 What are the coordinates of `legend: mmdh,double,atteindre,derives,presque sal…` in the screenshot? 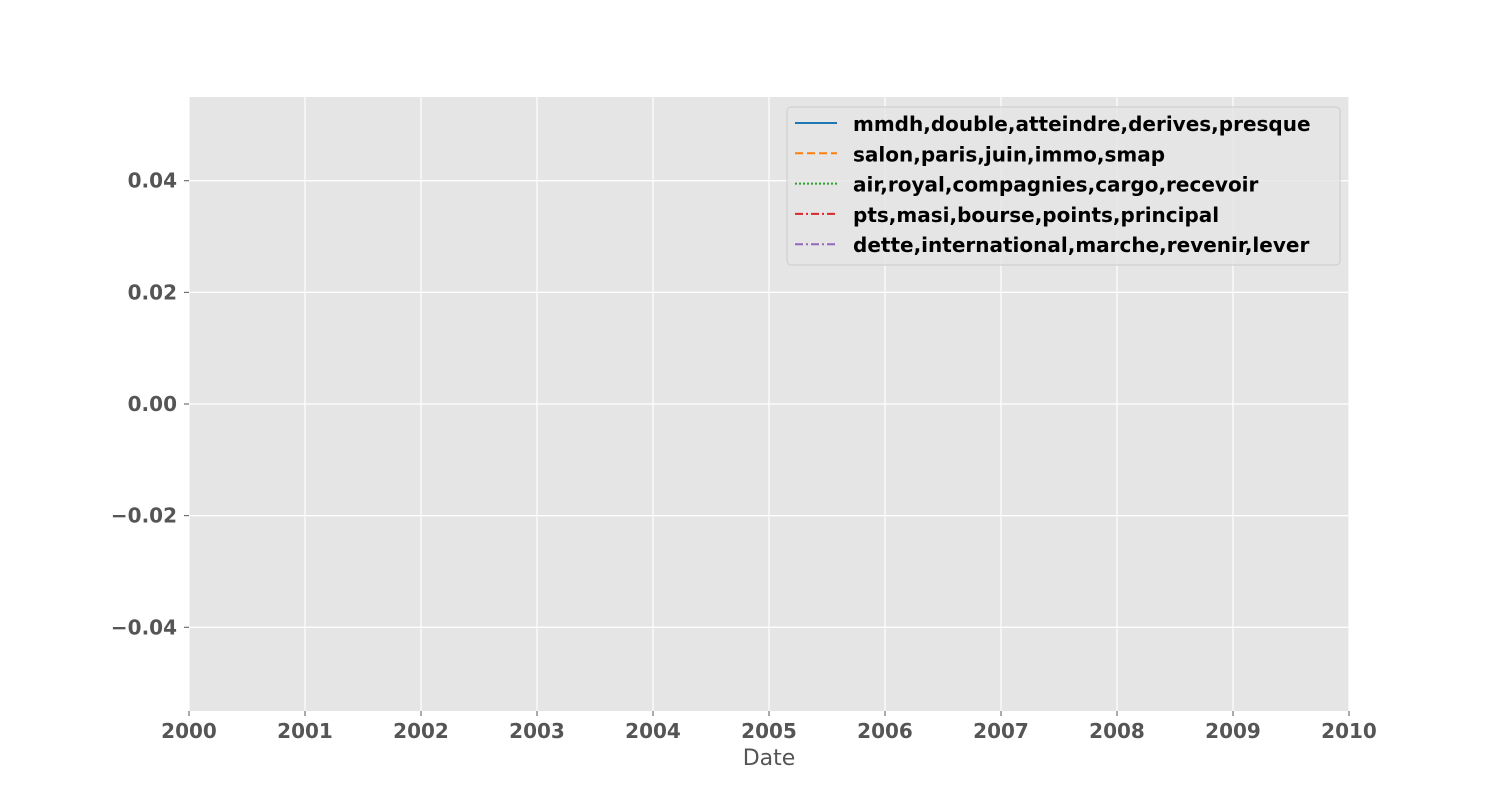 It's located at (1063, 186).